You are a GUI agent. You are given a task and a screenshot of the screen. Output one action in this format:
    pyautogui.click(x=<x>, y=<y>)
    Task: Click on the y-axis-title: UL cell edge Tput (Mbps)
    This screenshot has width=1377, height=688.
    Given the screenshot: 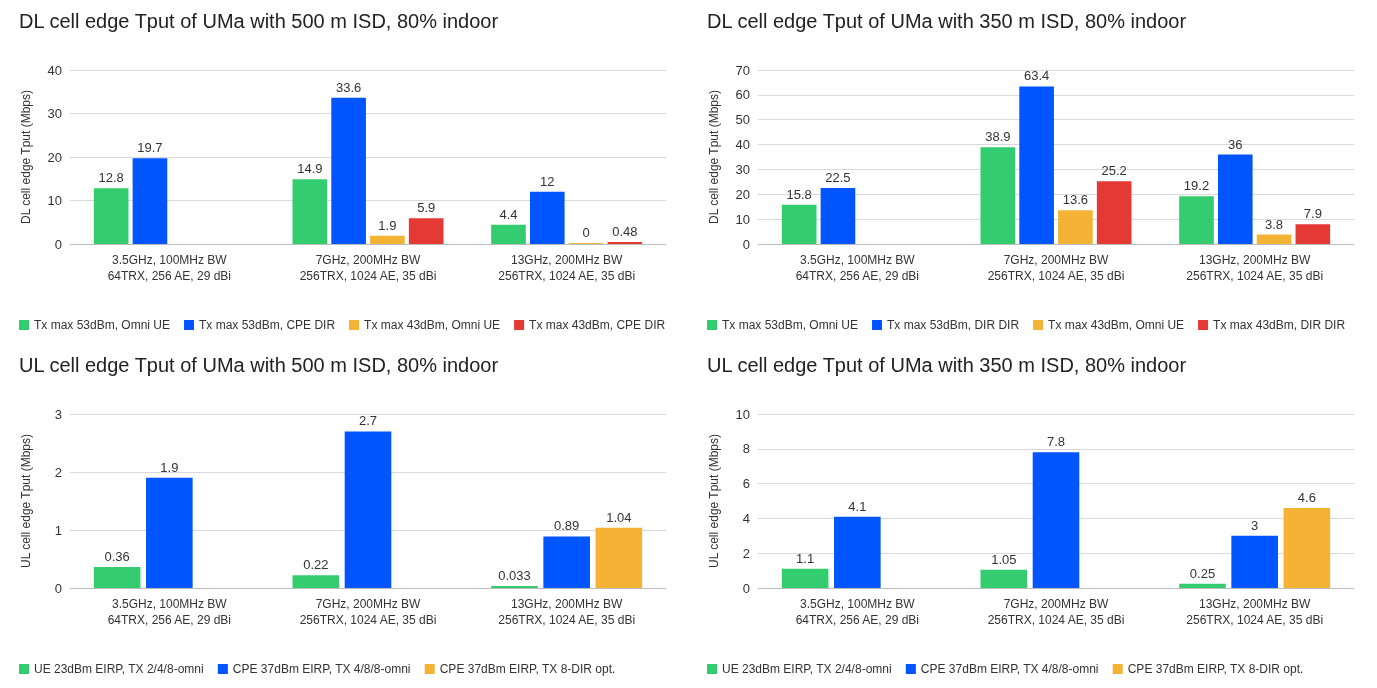 What is the action you would take?
    pyautogui.click(x=714, y=501)
    